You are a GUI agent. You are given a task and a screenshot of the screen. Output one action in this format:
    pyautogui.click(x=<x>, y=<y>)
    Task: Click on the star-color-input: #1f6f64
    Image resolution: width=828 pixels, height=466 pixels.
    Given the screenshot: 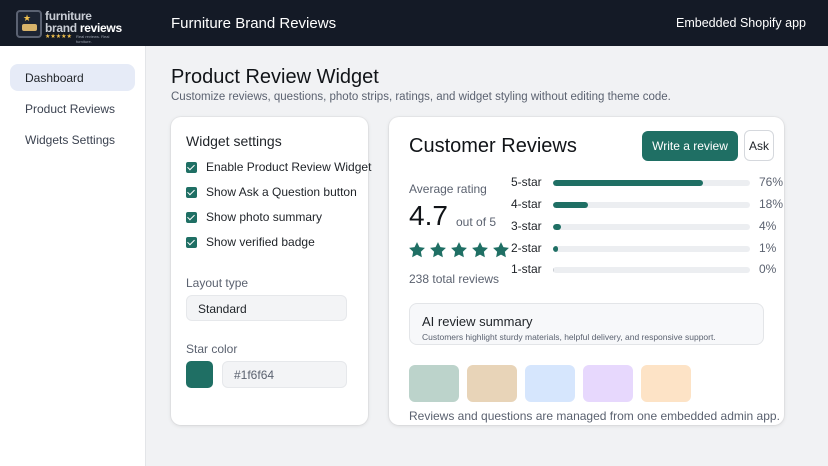 What is the action you would take?
    pyautogui.click(x=284, y=374)
    